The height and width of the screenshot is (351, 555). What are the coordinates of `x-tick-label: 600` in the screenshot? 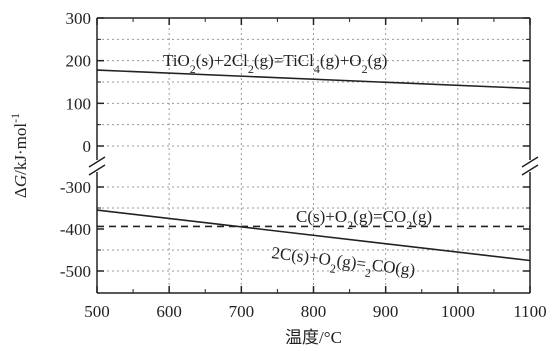 It's located at (169, 311).